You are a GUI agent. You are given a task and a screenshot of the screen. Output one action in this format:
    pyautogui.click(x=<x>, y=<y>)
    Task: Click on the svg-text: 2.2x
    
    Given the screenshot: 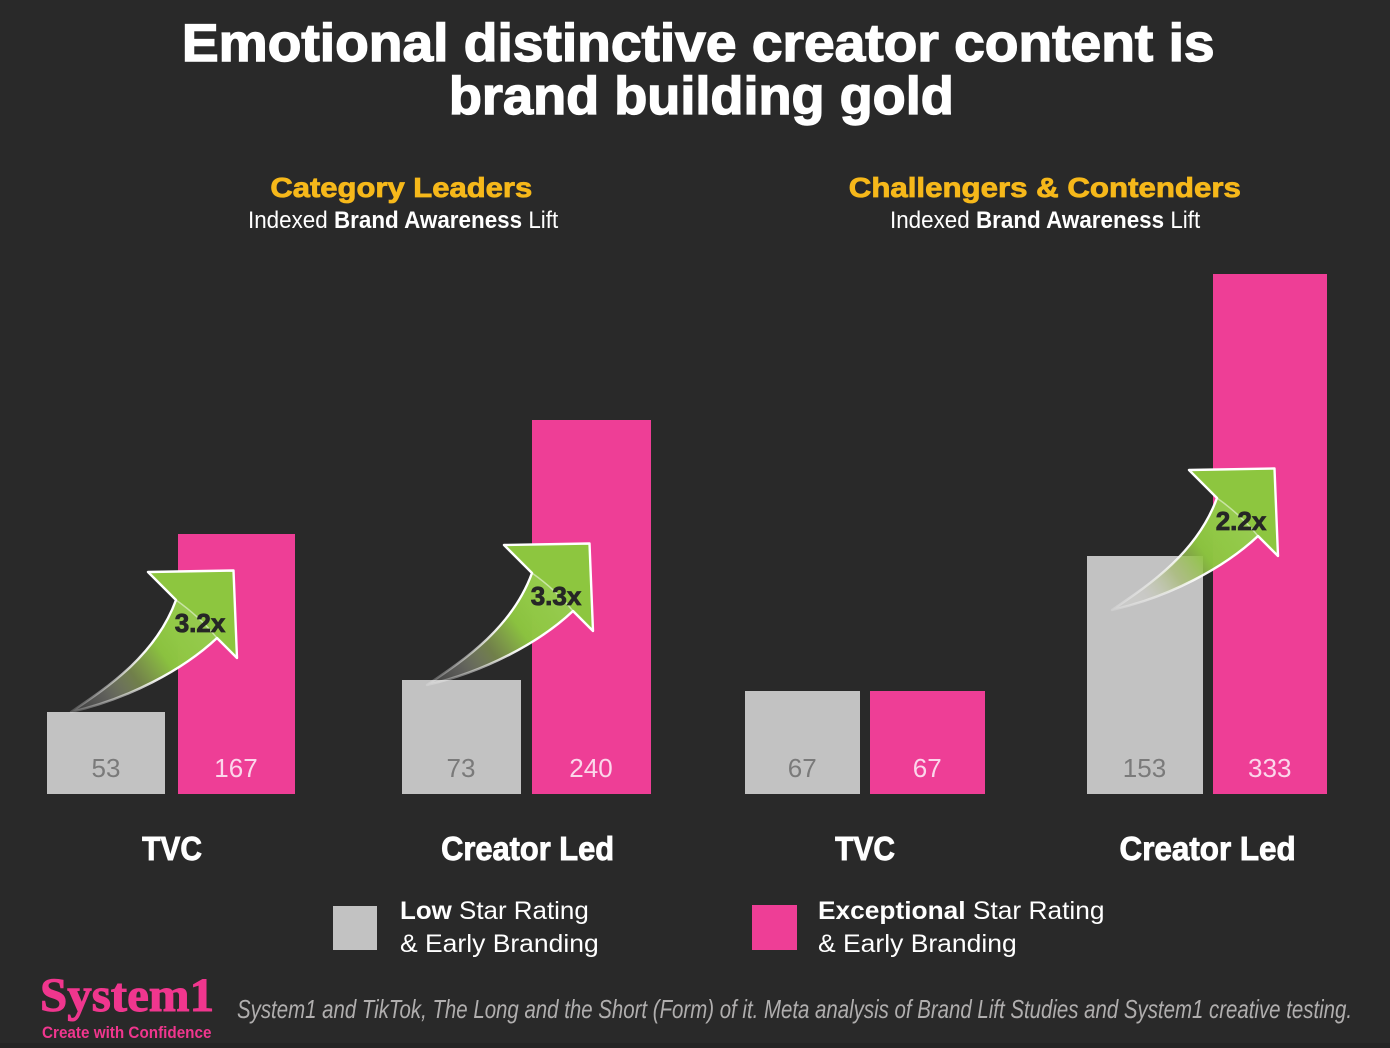 What is the action you would take?
    pyautogui.click(x=1240, y=521)
    